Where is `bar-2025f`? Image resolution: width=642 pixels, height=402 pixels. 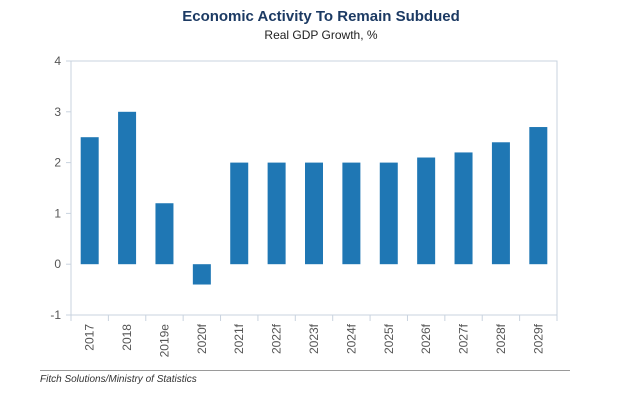 bar-2025f is located at coordinates (388, 213).